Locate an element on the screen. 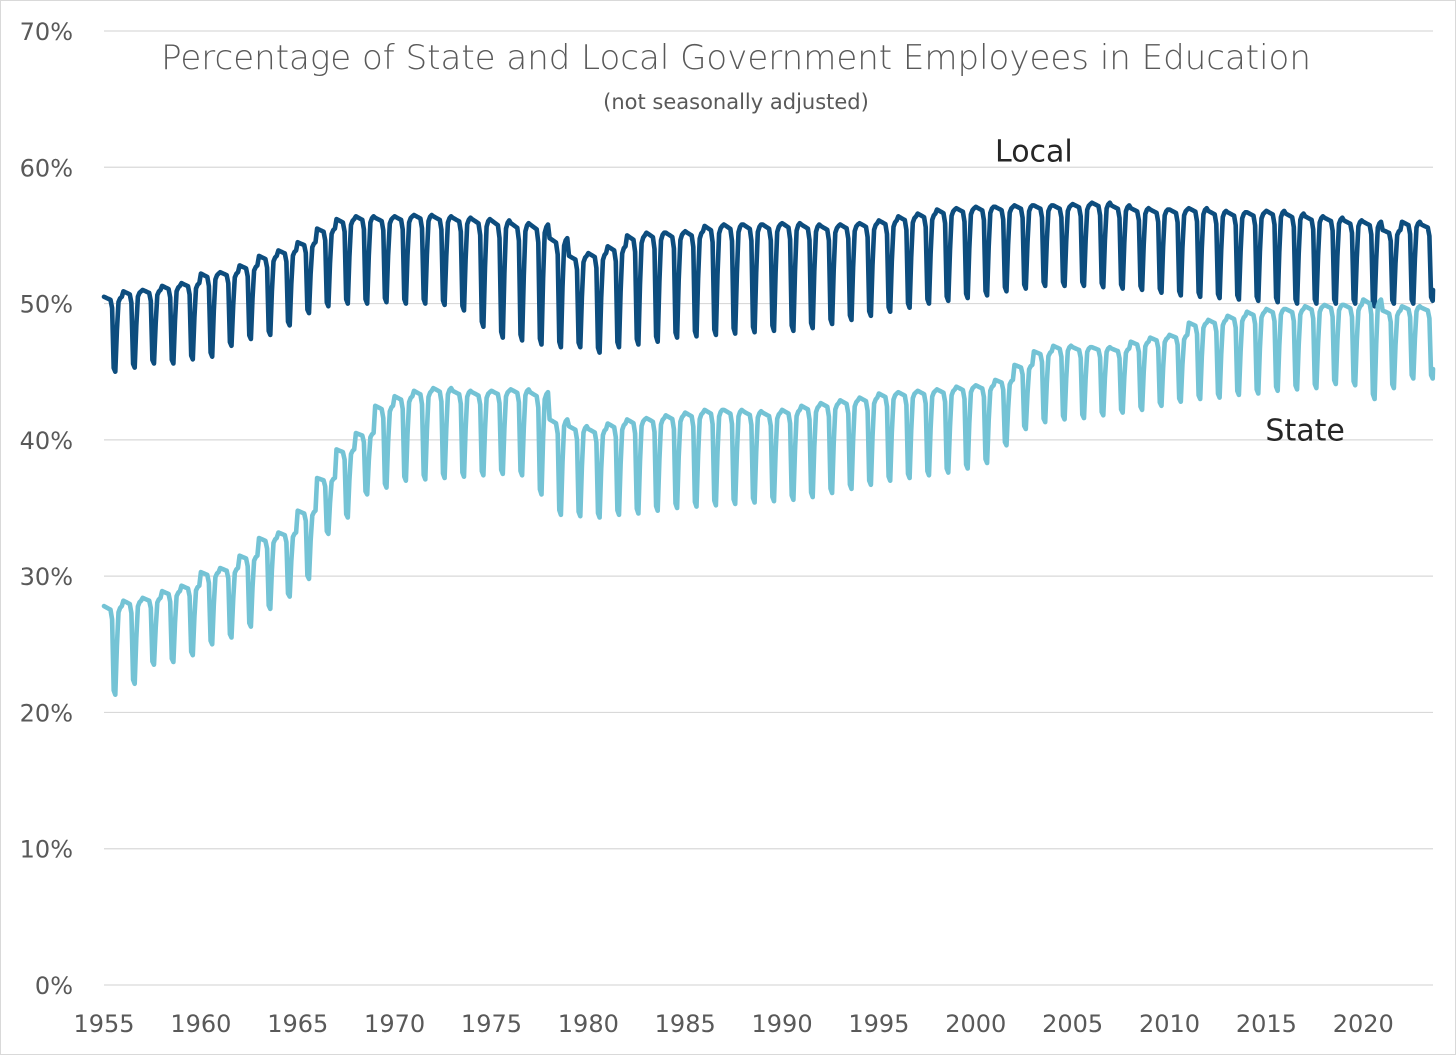 The image size is (1456, 1055). x-tick-label: 2020 is located at coordinates (1363, 1024).